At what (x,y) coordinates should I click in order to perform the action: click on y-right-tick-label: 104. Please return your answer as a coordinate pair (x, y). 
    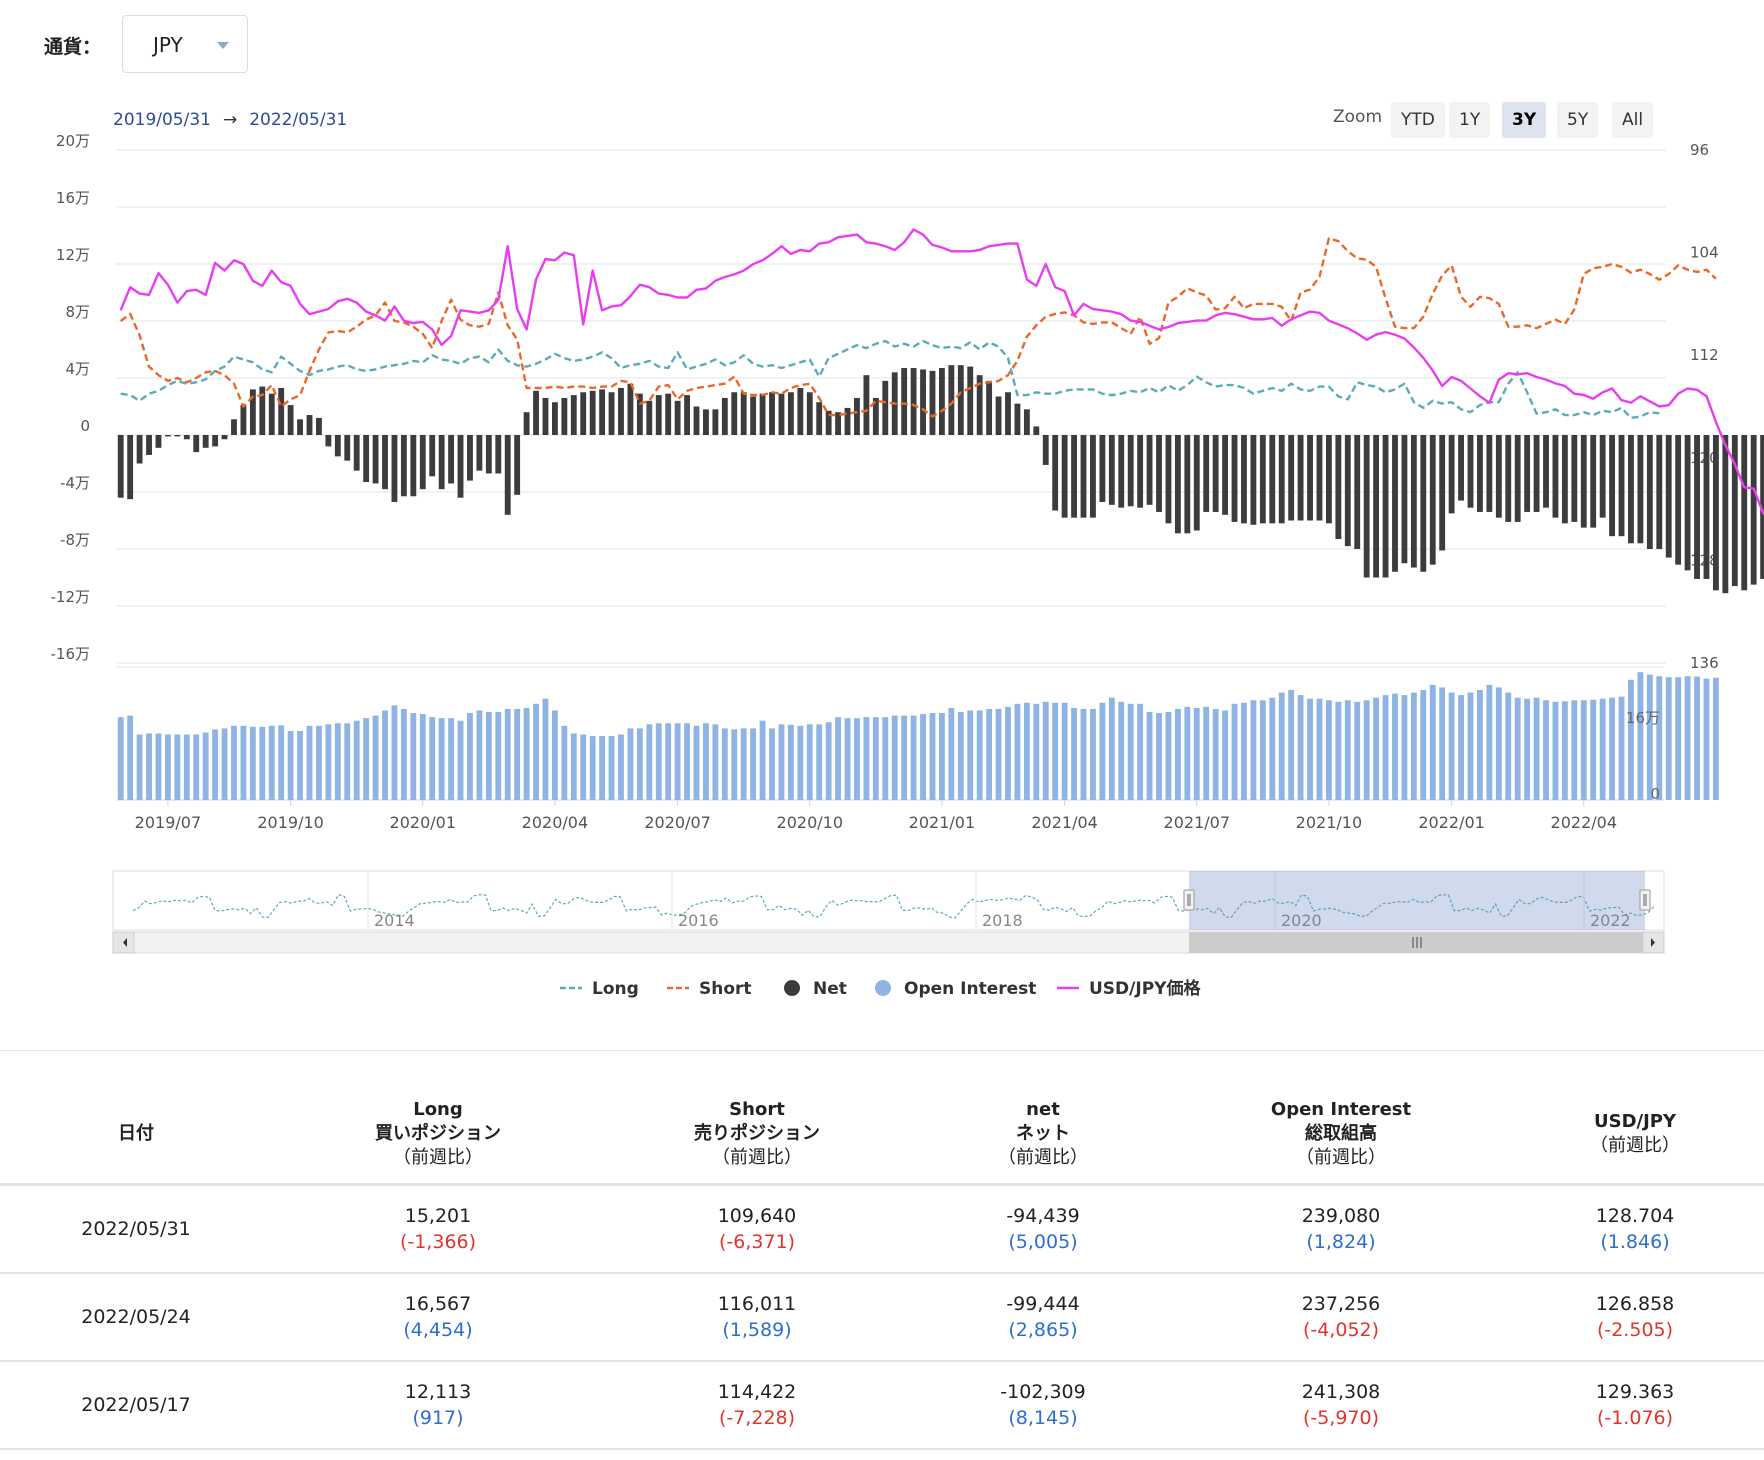
    Looking at the image, I should click on (1704, 253).